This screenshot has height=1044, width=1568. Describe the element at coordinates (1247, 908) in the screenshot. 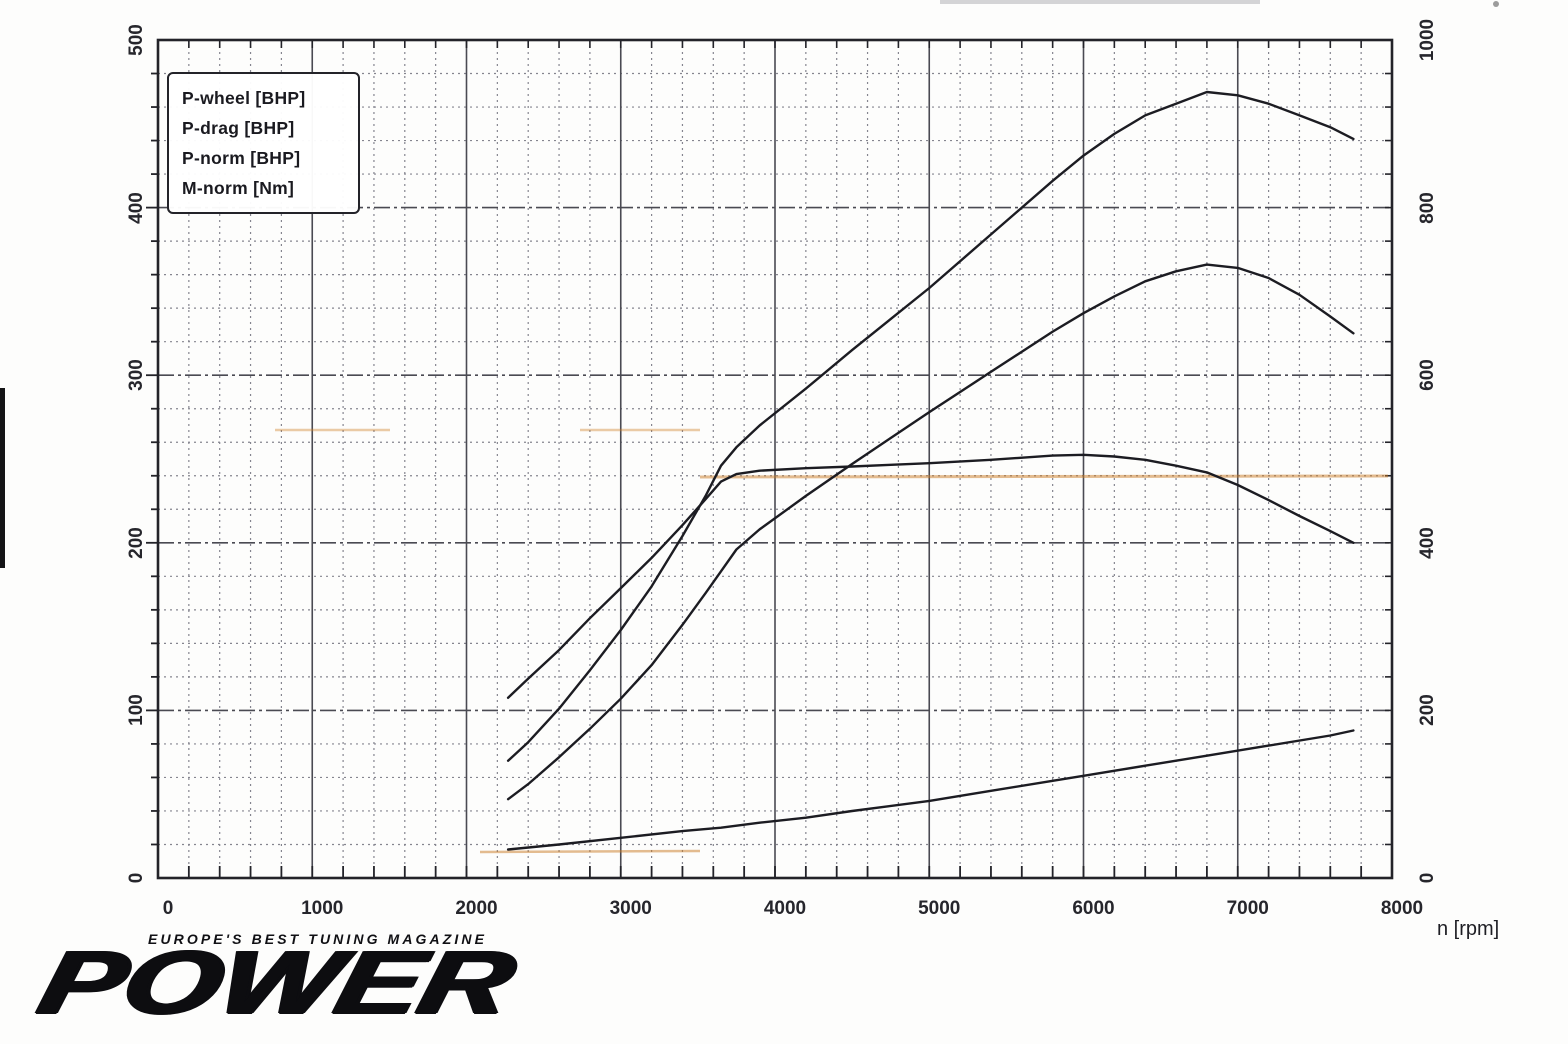

I see `x-tick-label: 7000` at that location.